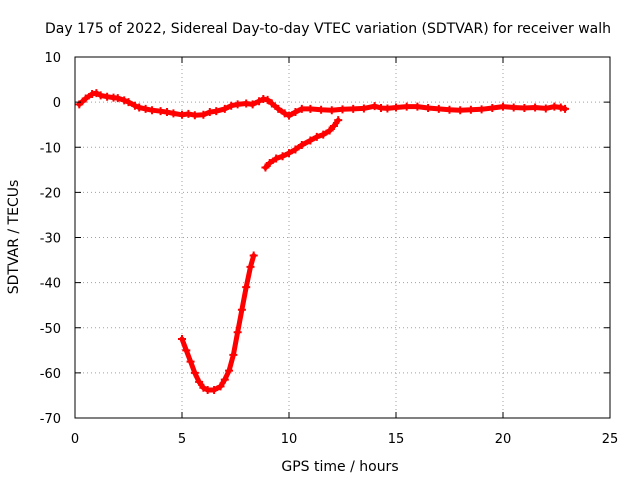 Image resolution: width=640 pixels, height=480 pixels. I want to click on series-deep-dip, so click(218, 323).